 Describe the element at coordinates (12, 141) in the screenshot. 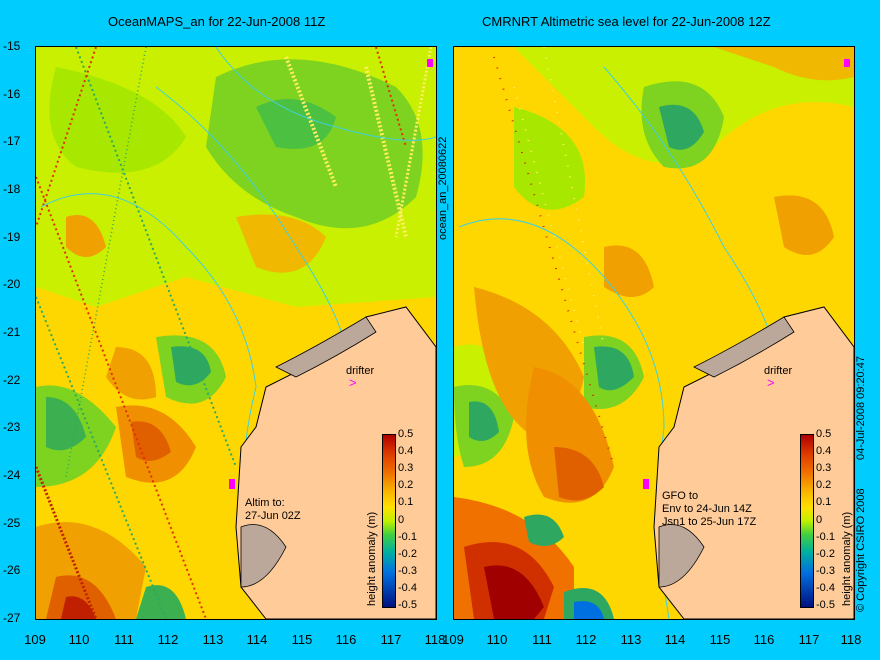

I see `y-tick: -17` at that location.